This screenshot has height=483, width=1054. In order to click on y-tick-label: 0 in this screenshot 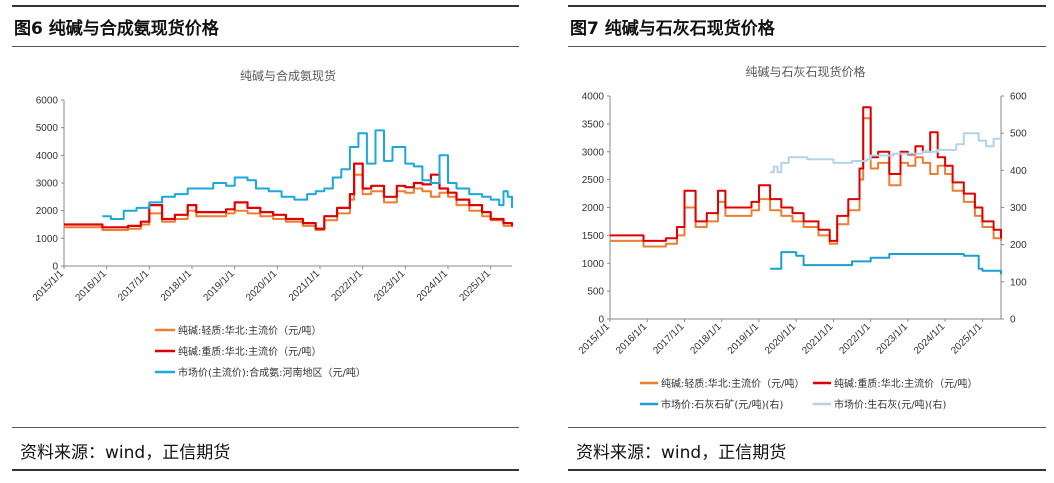, I will do `click(55, 267)`.